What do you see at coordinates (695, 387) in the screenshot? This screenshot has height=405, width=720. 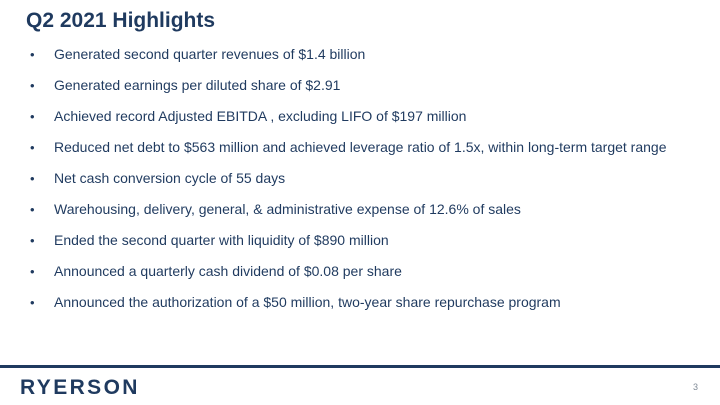 I see `page-number: 3` at bounding box center [695, 387].